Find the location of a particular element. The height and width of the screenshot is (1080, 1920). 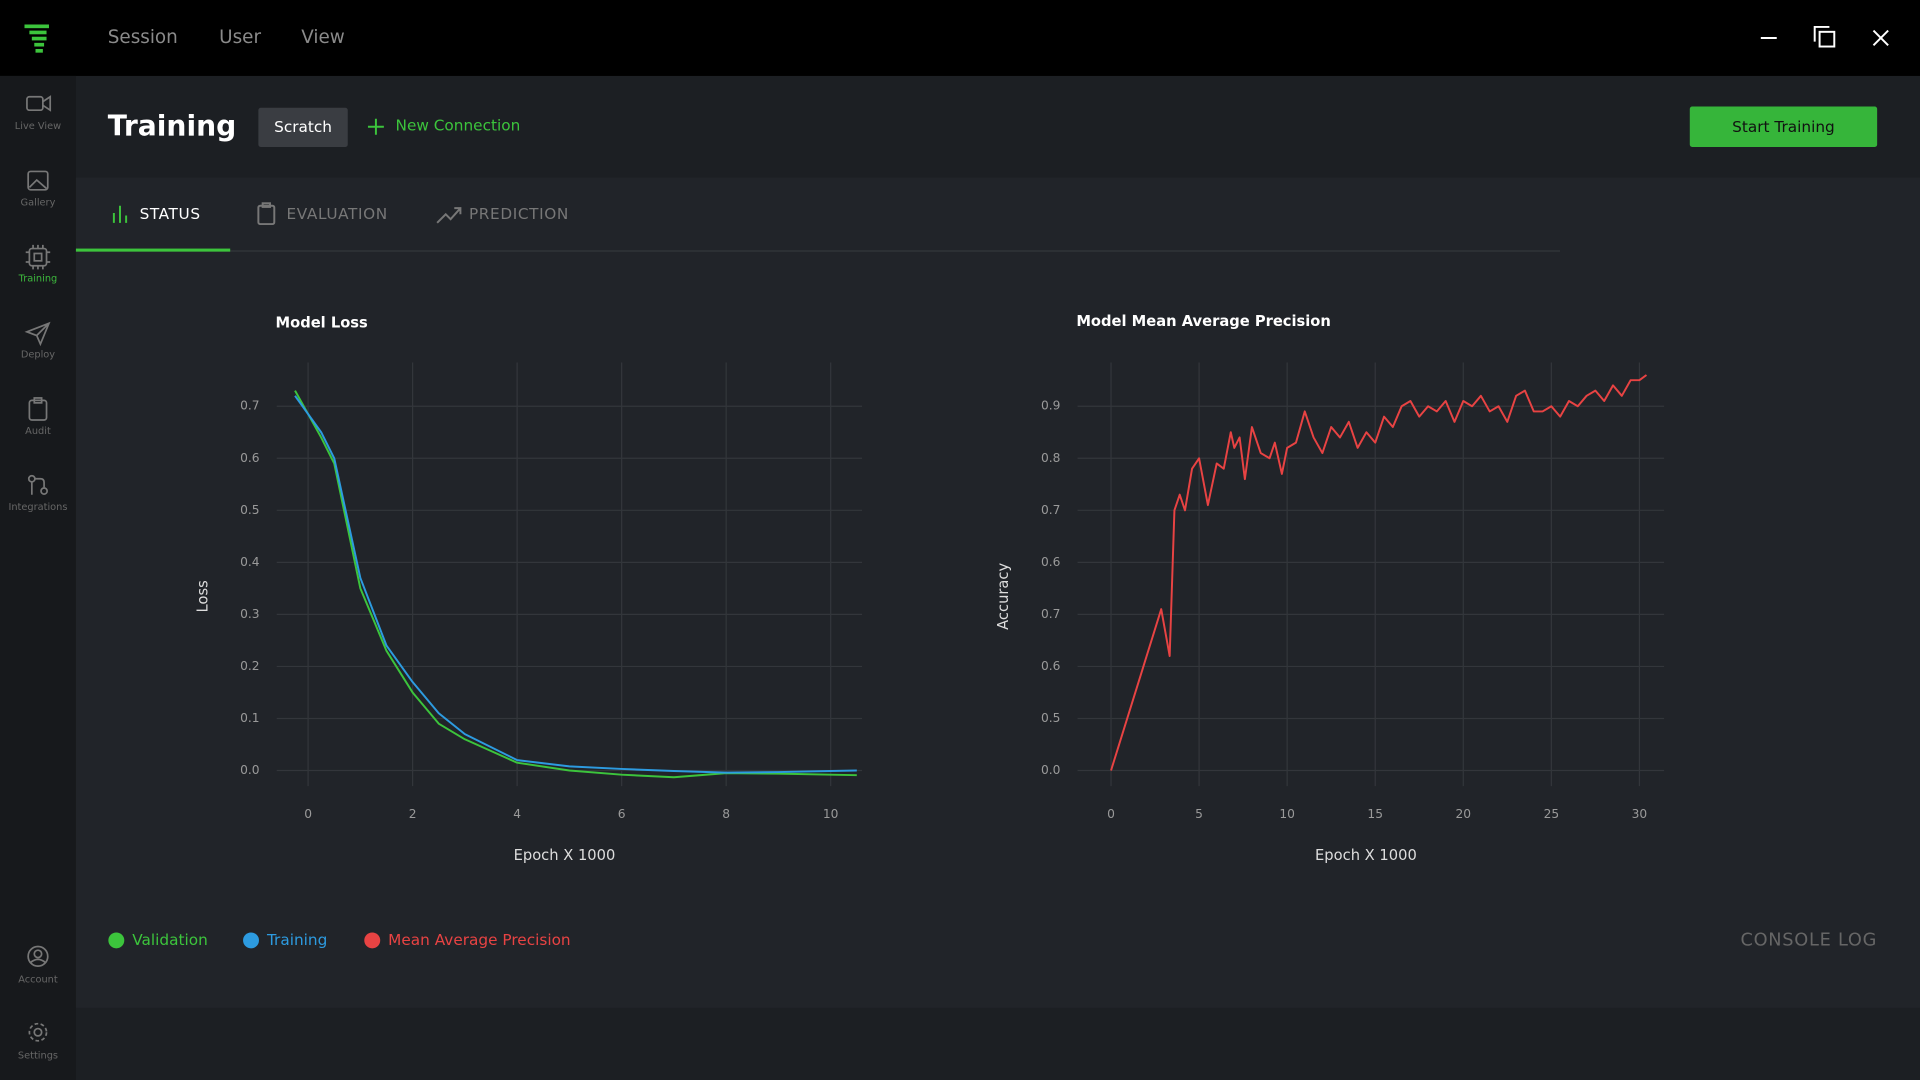

x-tick-label: 6 is located at coordinates (622, 814).